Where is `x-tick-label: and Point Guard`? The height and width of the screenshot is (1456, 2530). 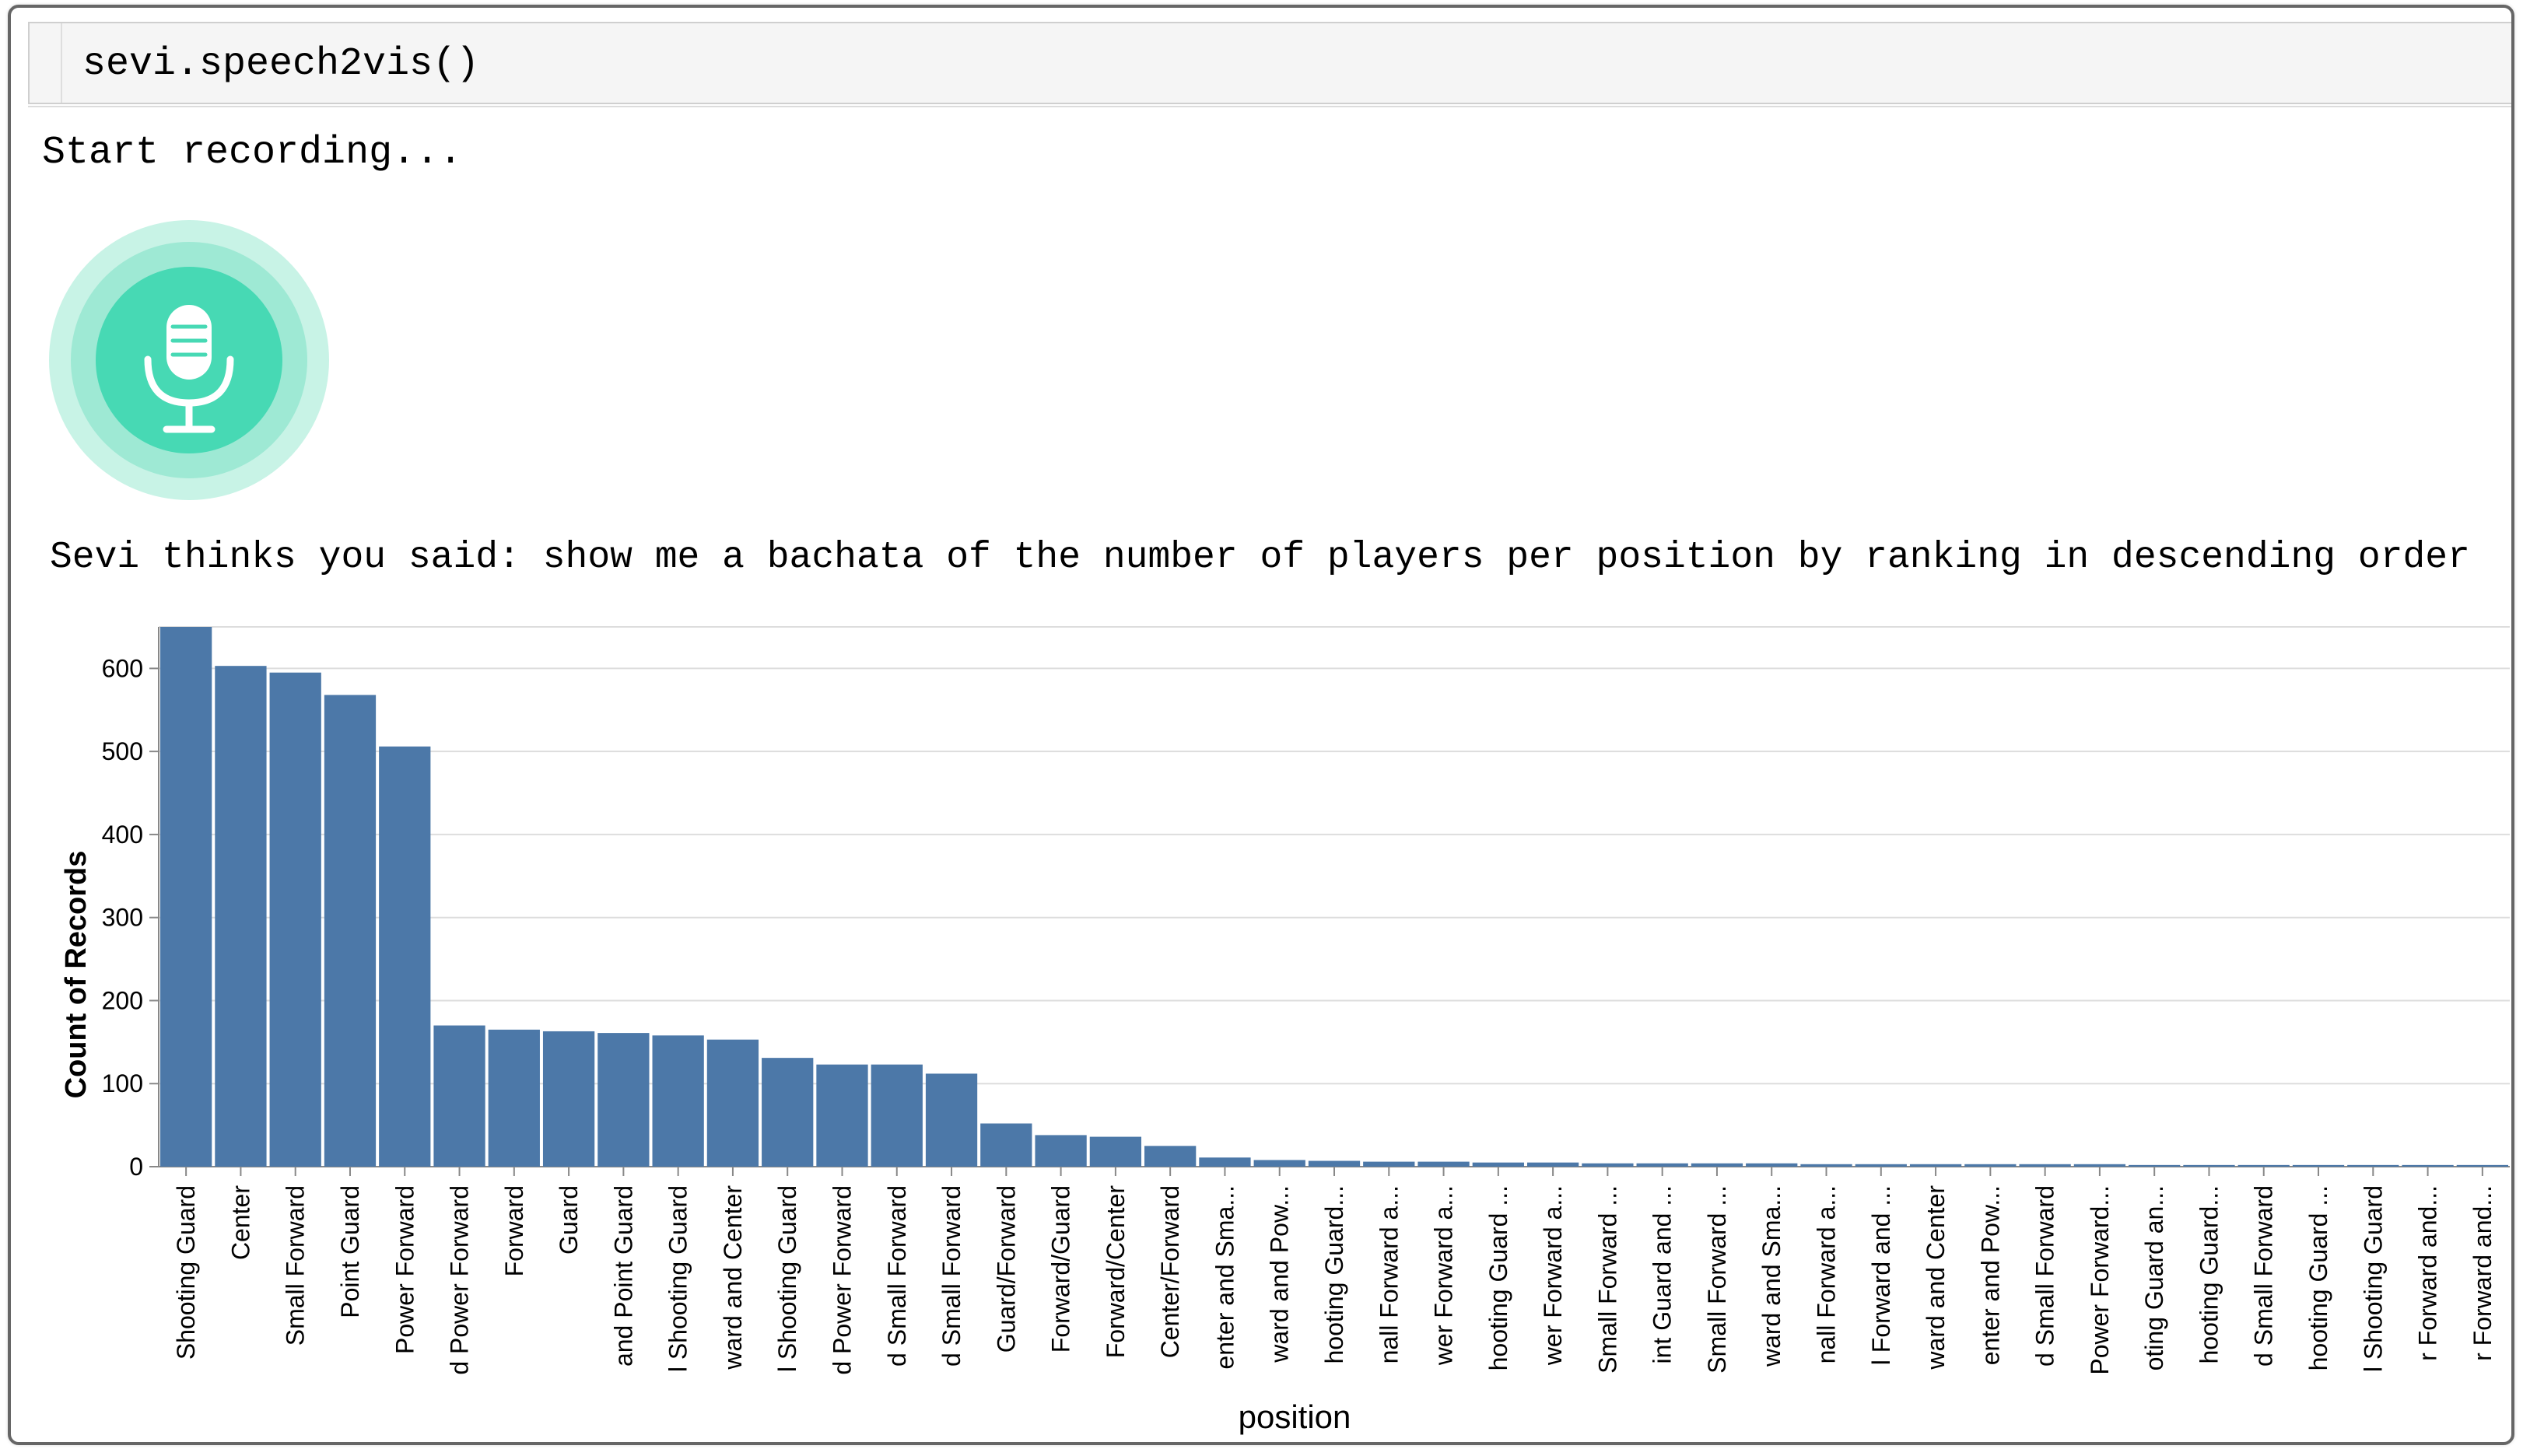
x-tick-label: and Point Guard is located at coordinates (623, 1276).